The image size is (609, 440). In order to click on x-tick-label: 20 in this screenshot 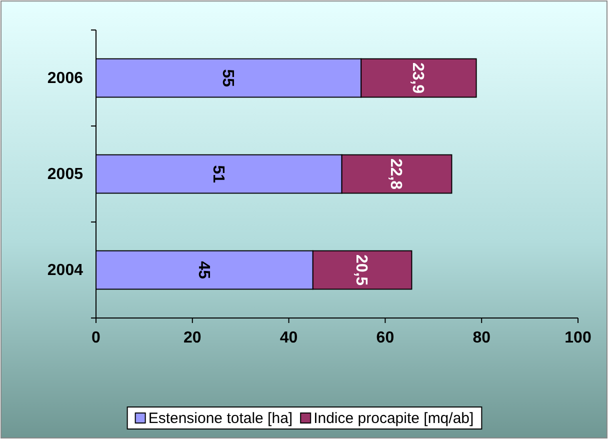, I will do `click(193, 337)`.